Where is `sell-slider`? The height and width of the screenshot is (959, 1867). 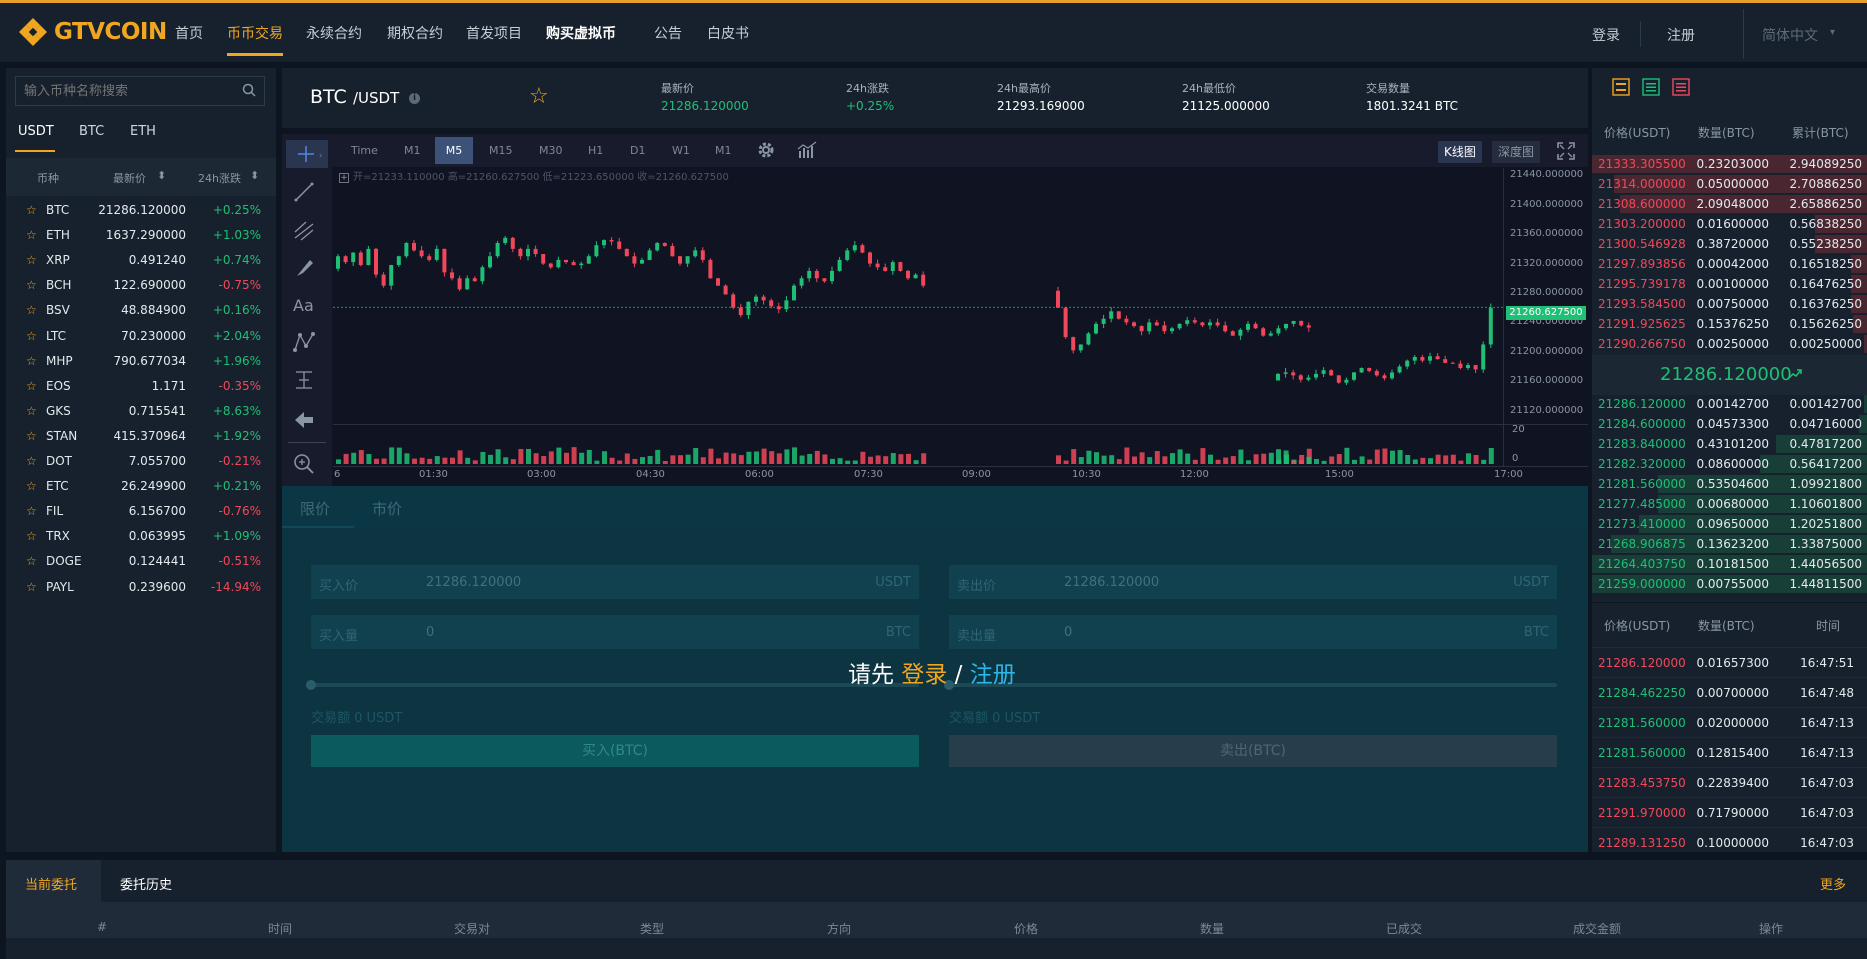 sell-slider is located at coordinates (1253, 685).